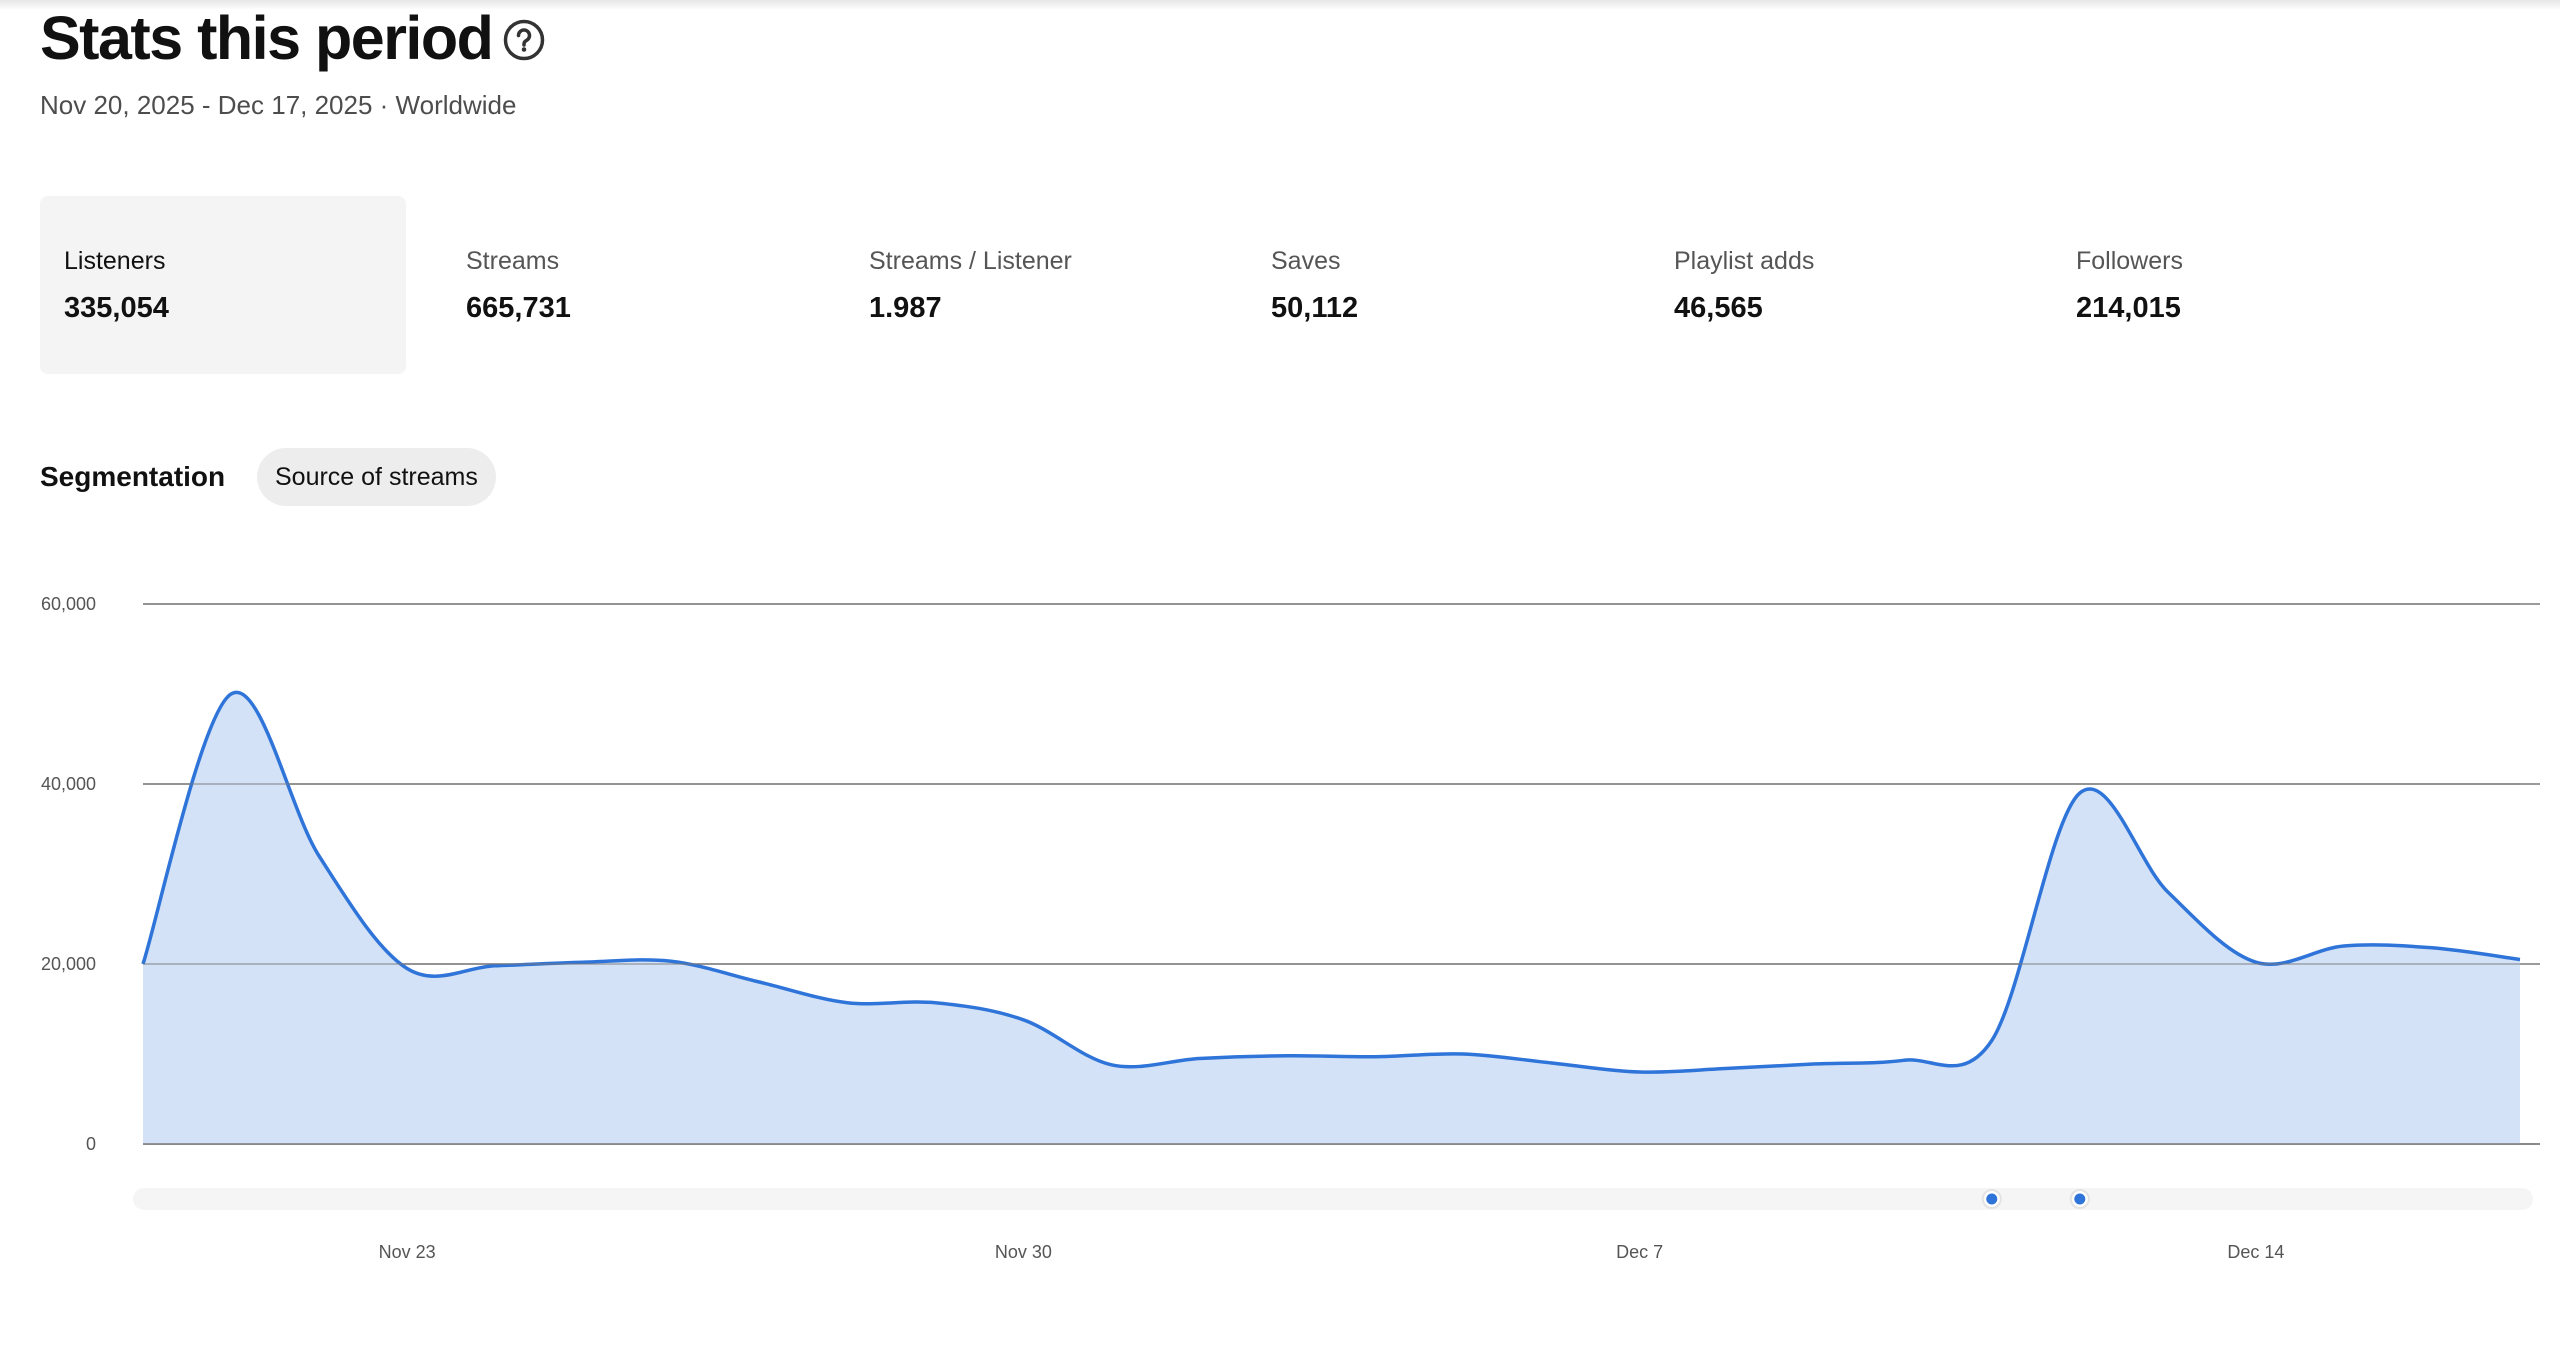 The height and width of the screenshot is (1349, 2560). Describe the element at coordinates (278, 105) in the screenshot. I see `date-range-subtitle: Nov 20, 2025 - Dec 17, 2025 · Worldwide` at that location.